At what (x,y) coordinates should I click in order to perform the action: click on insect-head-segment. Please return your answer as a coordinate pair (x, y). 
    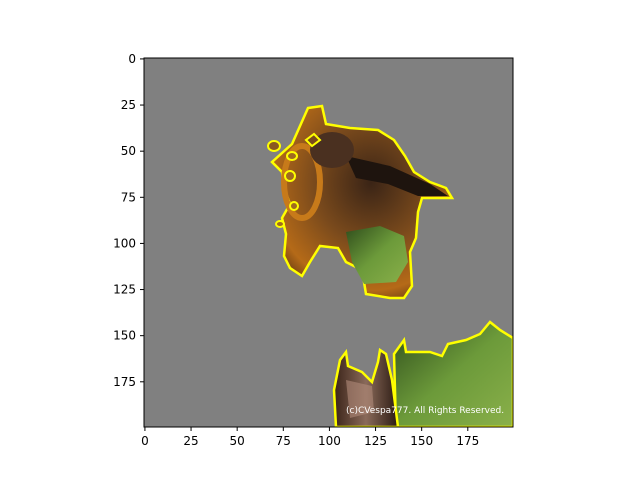
    Looking at the image, I should click on (361, 202).